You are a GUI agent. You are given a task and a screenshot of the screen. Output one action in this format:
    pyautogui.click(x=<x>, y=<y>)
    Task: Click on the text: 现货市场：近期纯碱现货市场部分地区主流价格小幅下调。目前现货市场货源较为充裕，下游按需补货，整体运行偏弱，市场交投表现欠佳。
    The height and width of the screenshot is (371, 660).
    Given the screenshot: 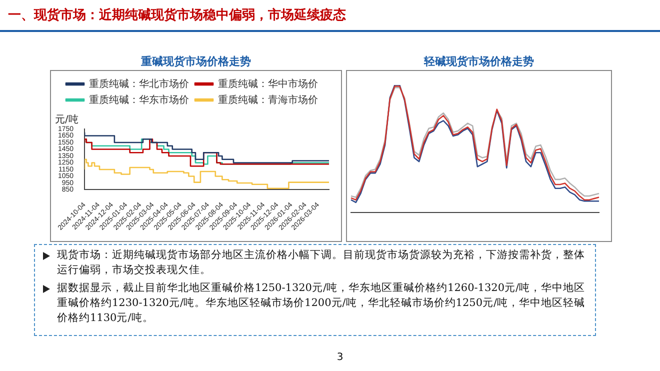 What is the action you would take?
    pyautogui.click(x=321, y=262)
    